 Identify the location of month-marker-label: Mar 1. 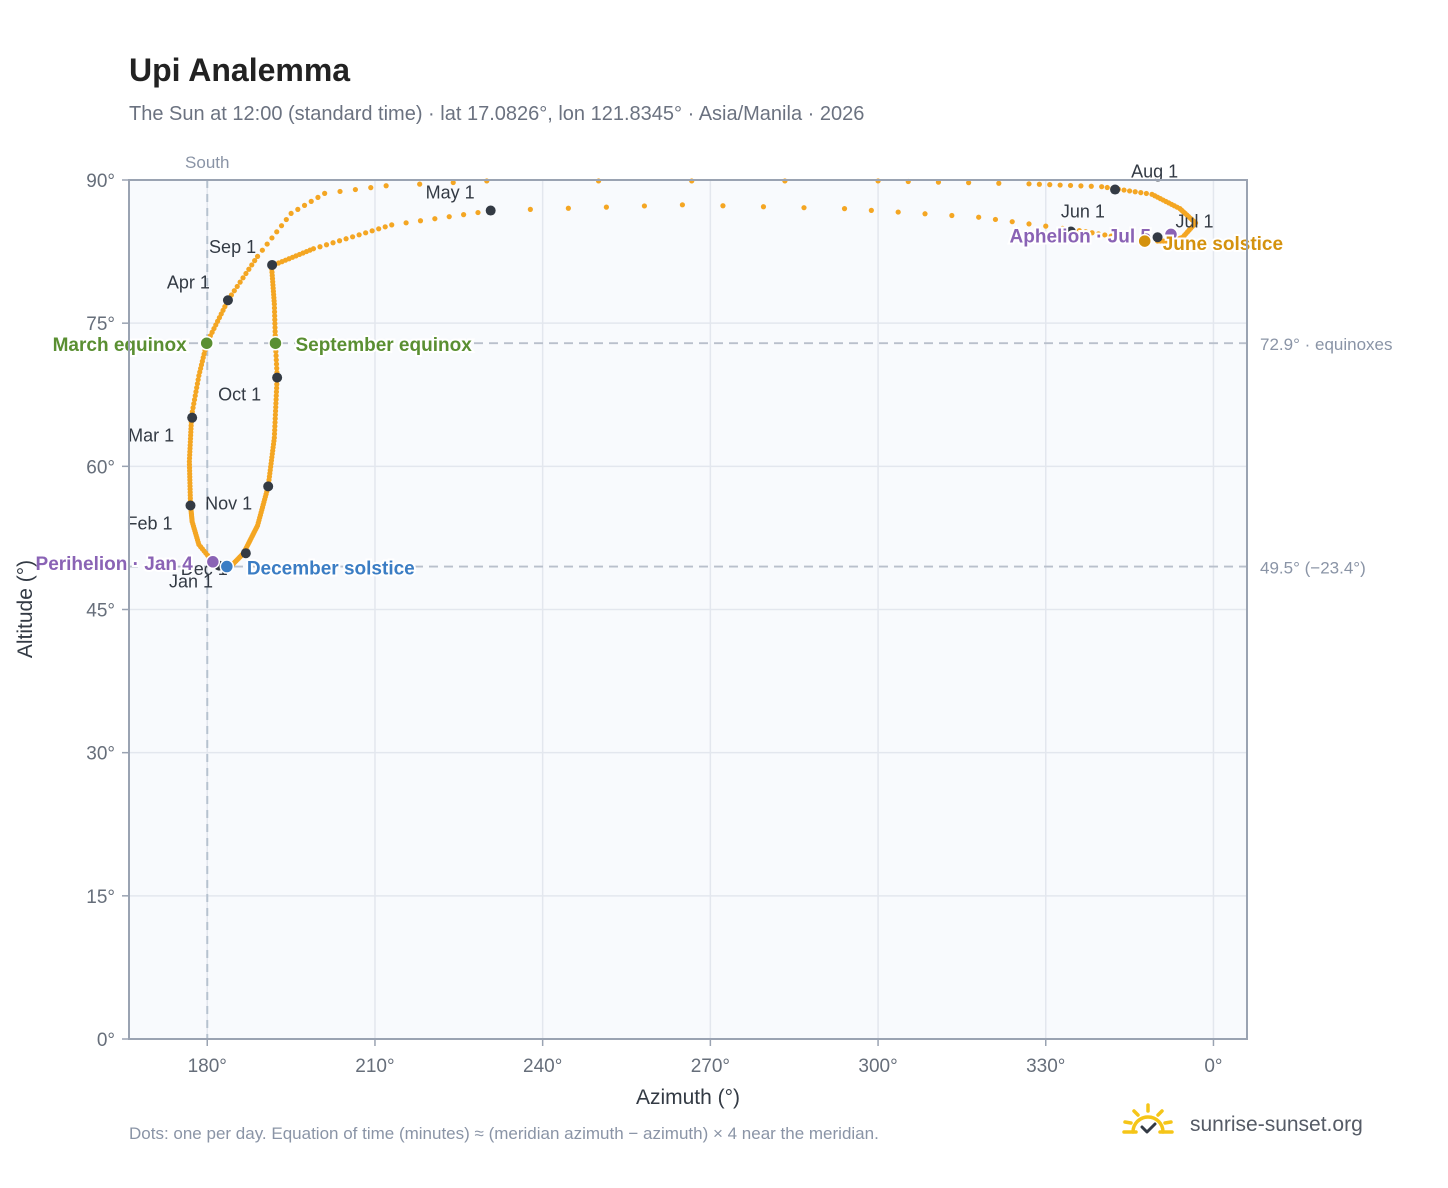
(151, 436).